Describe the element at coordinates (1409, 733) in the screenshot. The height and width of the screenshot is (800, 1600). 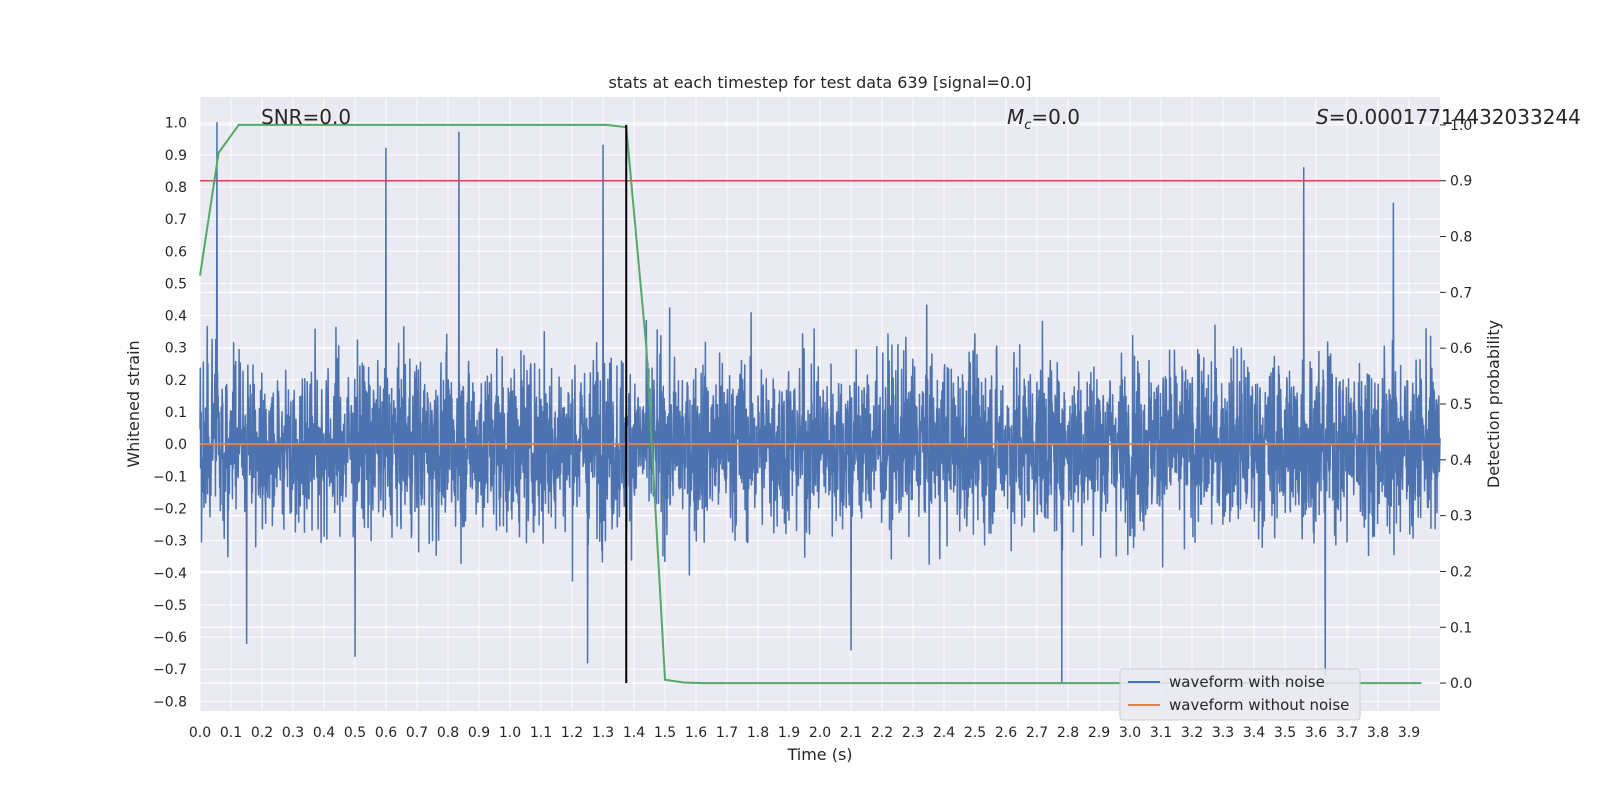
I see `x-tick-label: 3.9` at that location.